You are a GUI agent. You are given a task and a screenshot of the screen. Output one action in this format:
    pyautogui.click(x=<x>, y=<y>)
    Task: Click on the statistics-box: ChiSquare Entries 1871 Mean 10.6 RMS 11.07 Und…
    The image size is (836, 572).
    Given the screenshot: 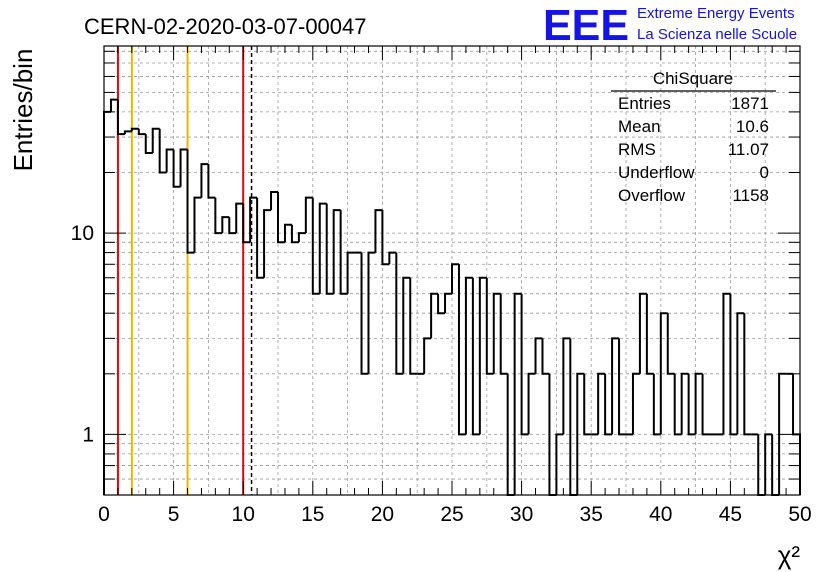 What is the action you would take?
    pyautogui.click(x=693, y=137)
    